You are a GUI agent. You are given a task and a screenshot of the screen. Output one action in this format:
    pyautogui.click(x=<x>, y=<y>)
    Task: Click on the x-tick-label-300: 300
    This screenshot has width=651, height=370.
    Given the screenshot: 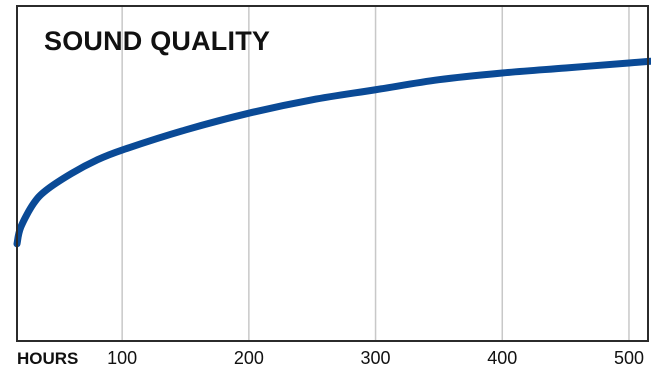 What is the action you would take?
    pyautogui.click(x=376, y=358)
    